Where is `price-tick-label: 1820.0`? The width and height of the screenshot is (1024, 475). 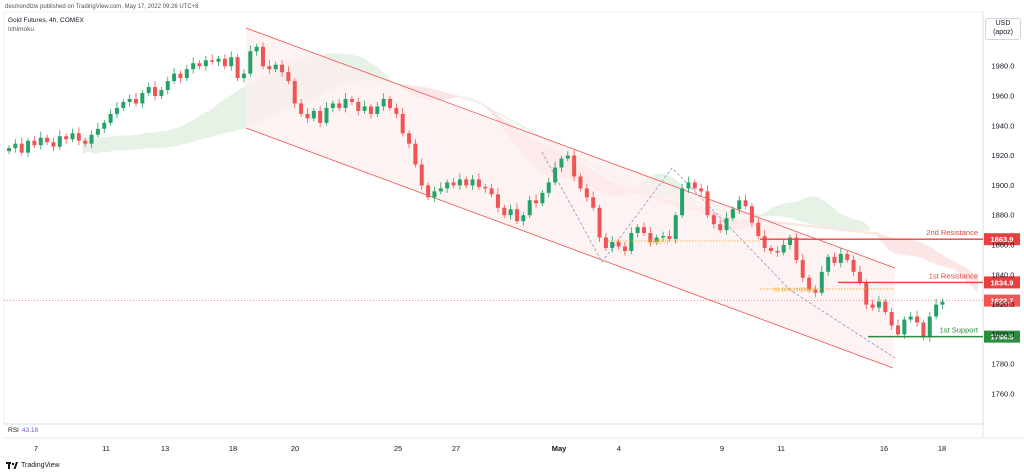 price-tick-label: 1820.0 is located at coordinates (1003, 304).